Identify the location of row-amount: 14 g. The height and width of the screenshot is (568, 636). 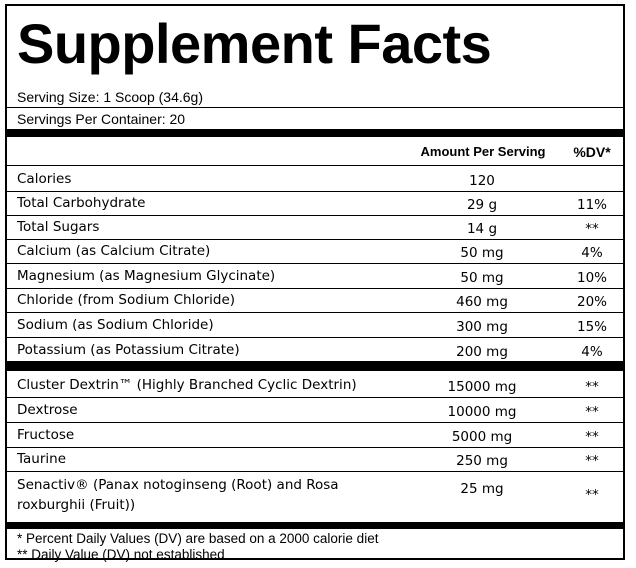
(482, 229).